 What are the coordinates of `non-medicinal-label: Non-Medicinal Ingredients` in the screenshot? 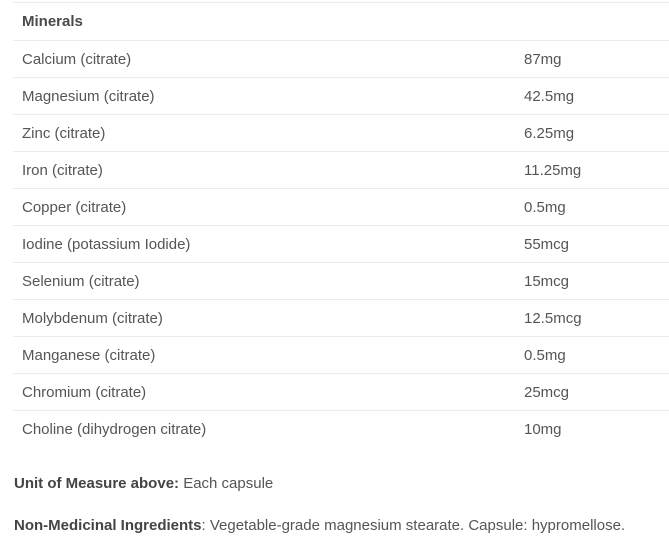 It's located at (108, 525).